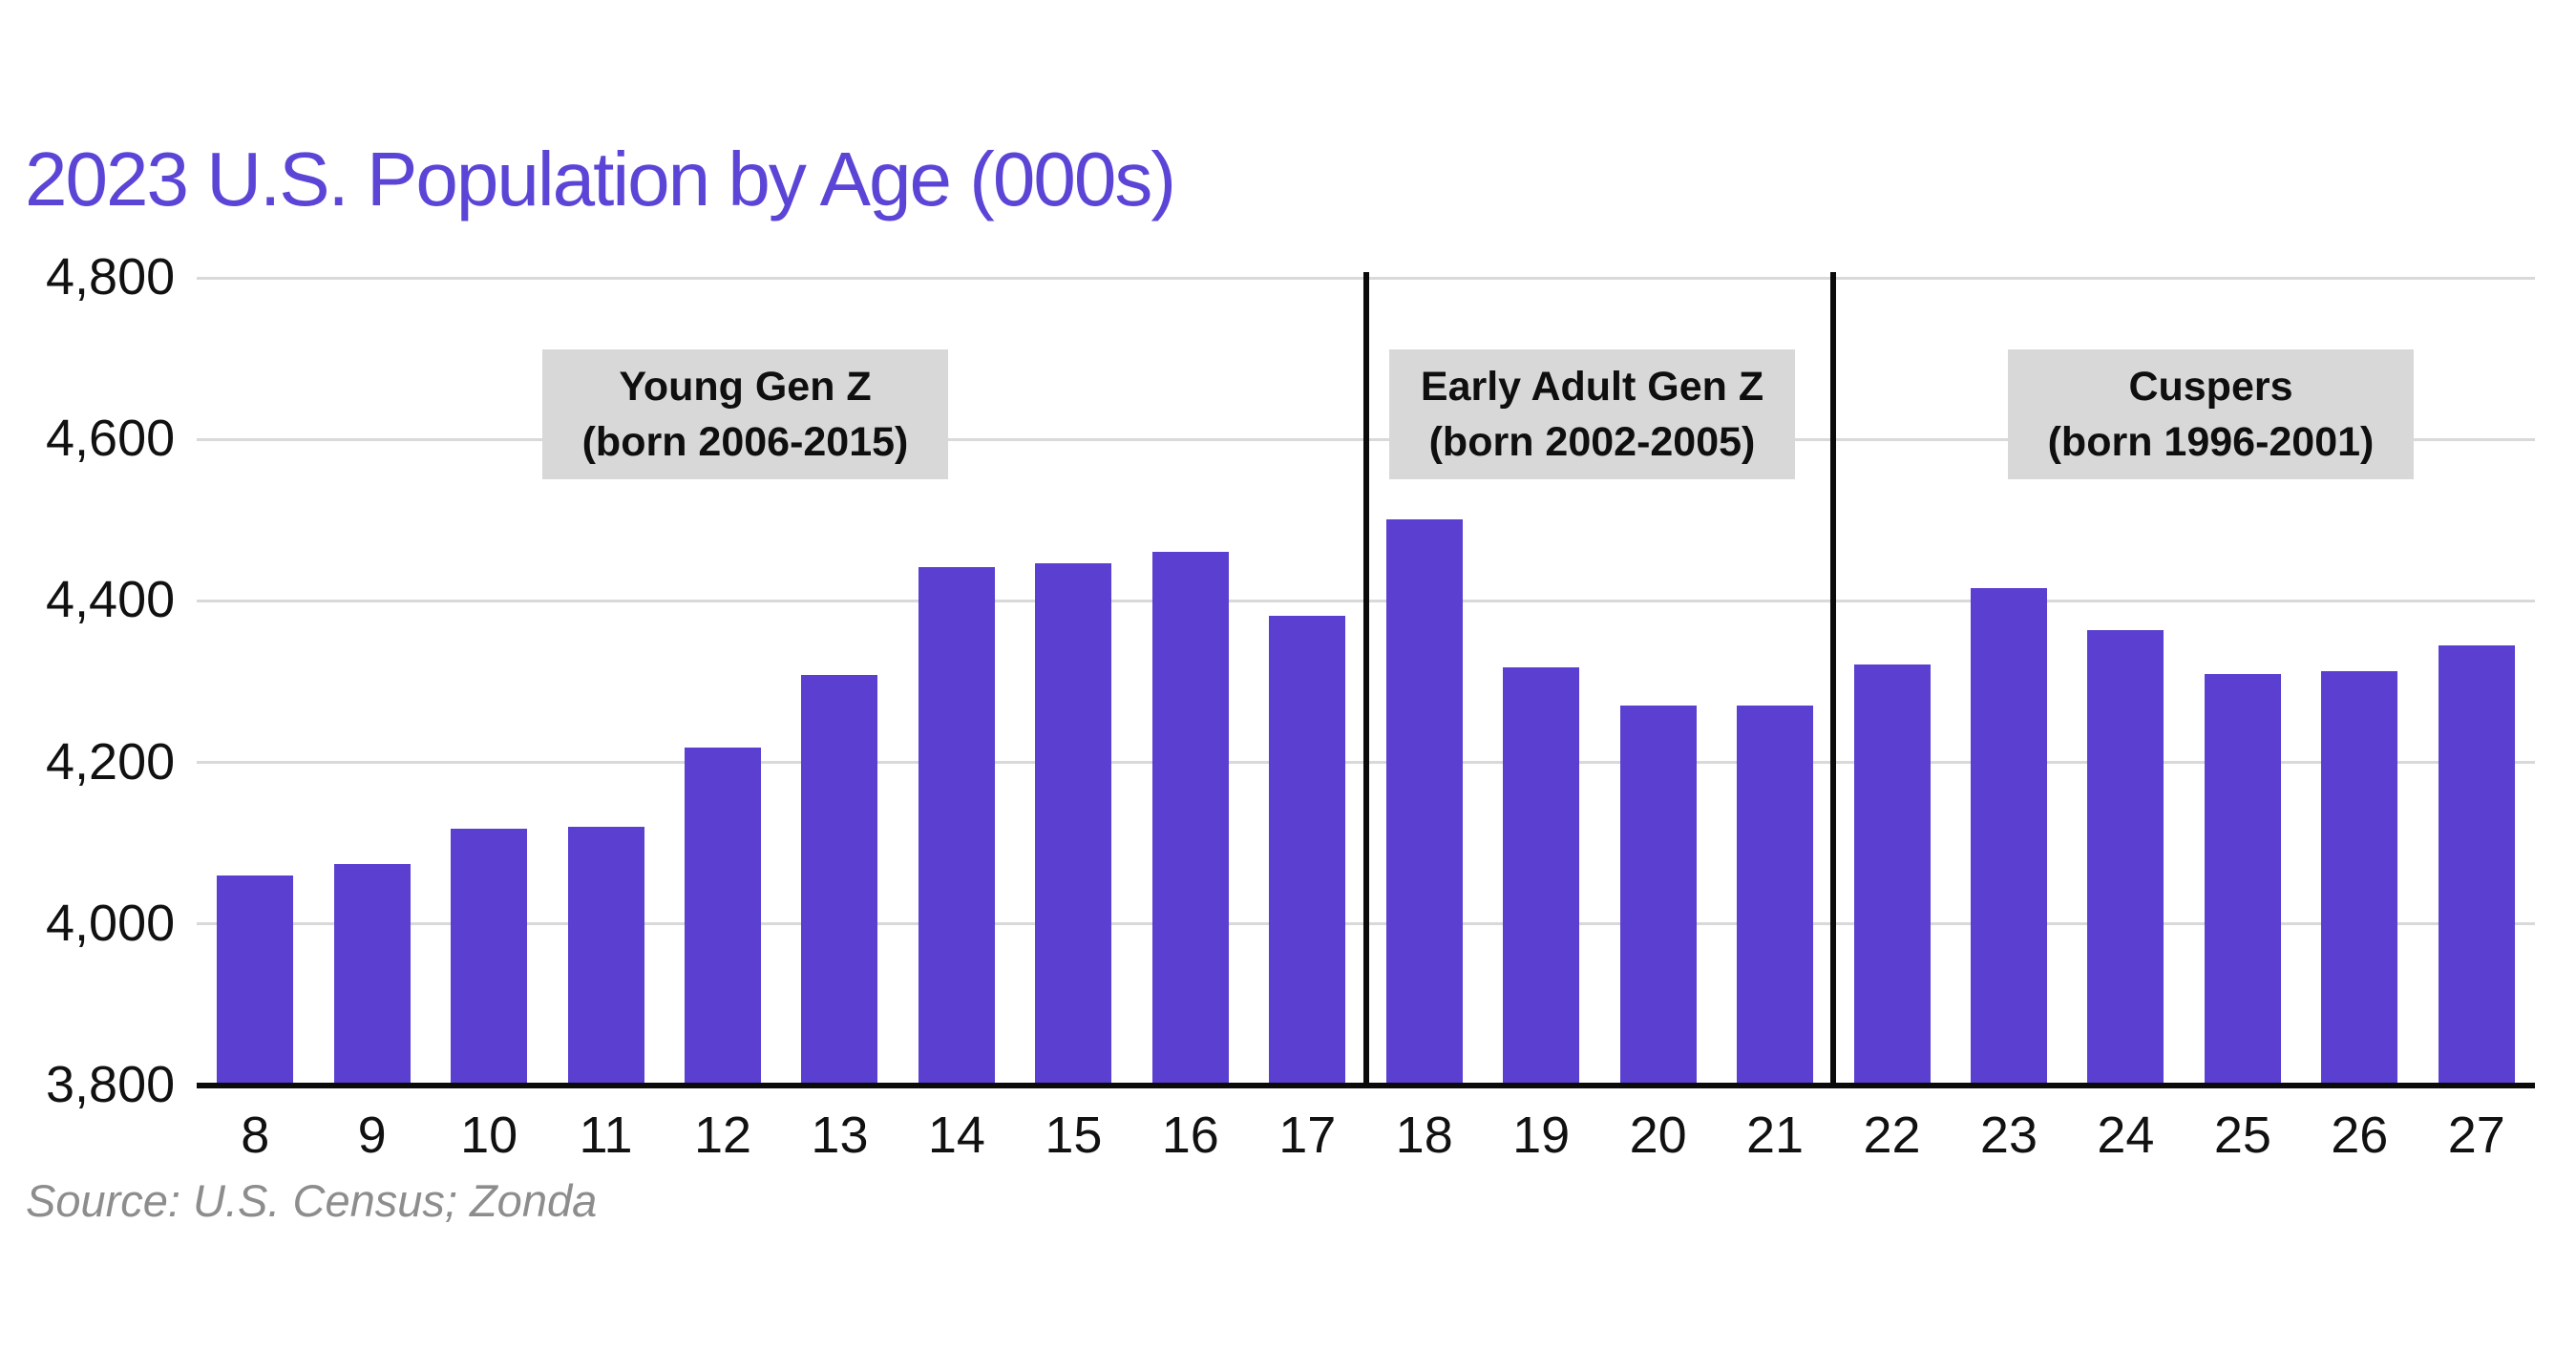  Describe the element at coordinates (1190, 1135) in the screenshot. I see `x-axis-tick-label: 16` at that location.